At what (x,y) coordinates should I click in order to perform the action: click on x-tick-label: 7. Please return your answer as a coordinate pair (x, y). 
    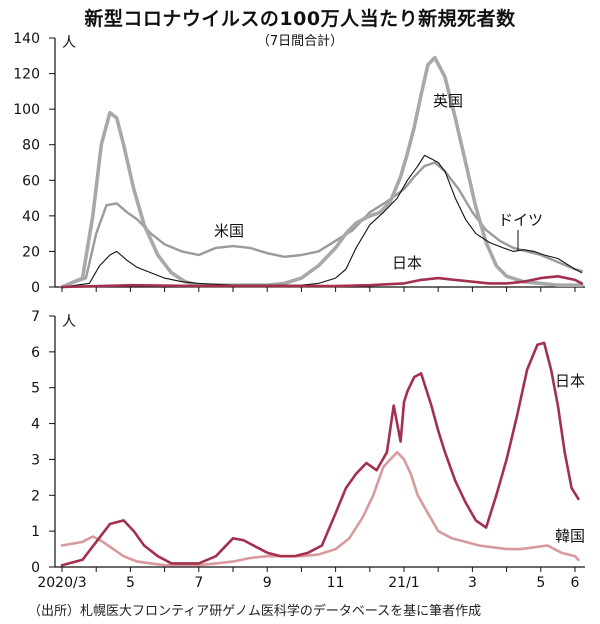
    Looking at the image, I should click on (198, 583).